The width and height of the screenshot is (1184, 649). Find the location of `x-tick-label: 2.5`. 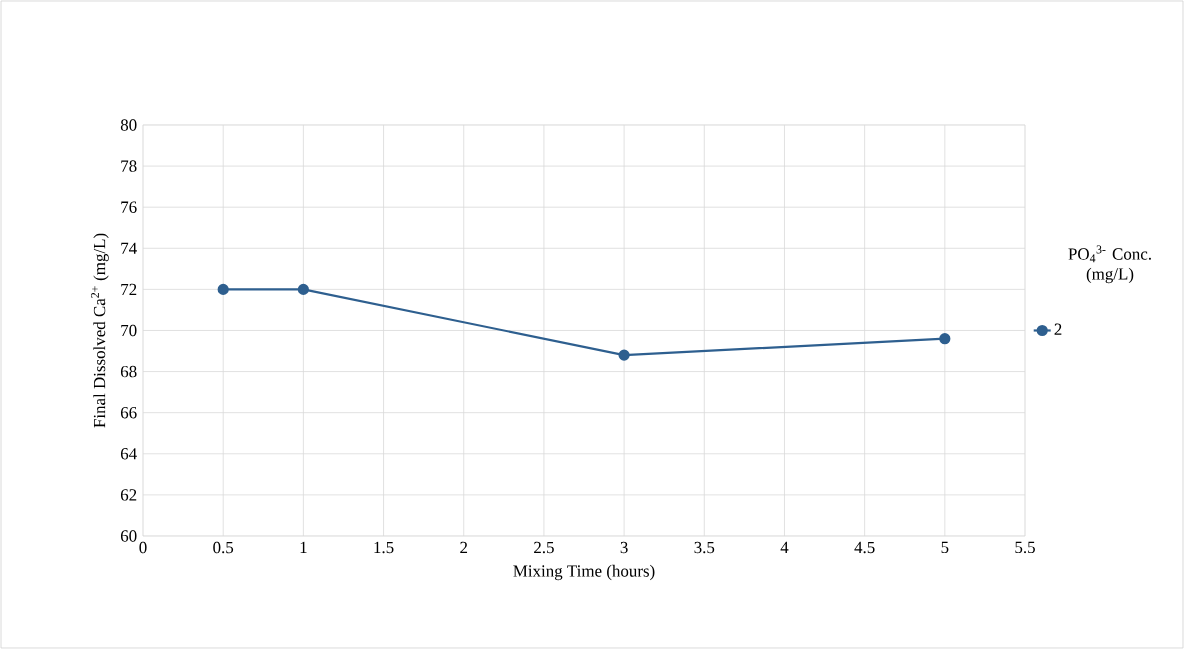

x-tick-label: 2.5 is located at coordinates (544, 547).